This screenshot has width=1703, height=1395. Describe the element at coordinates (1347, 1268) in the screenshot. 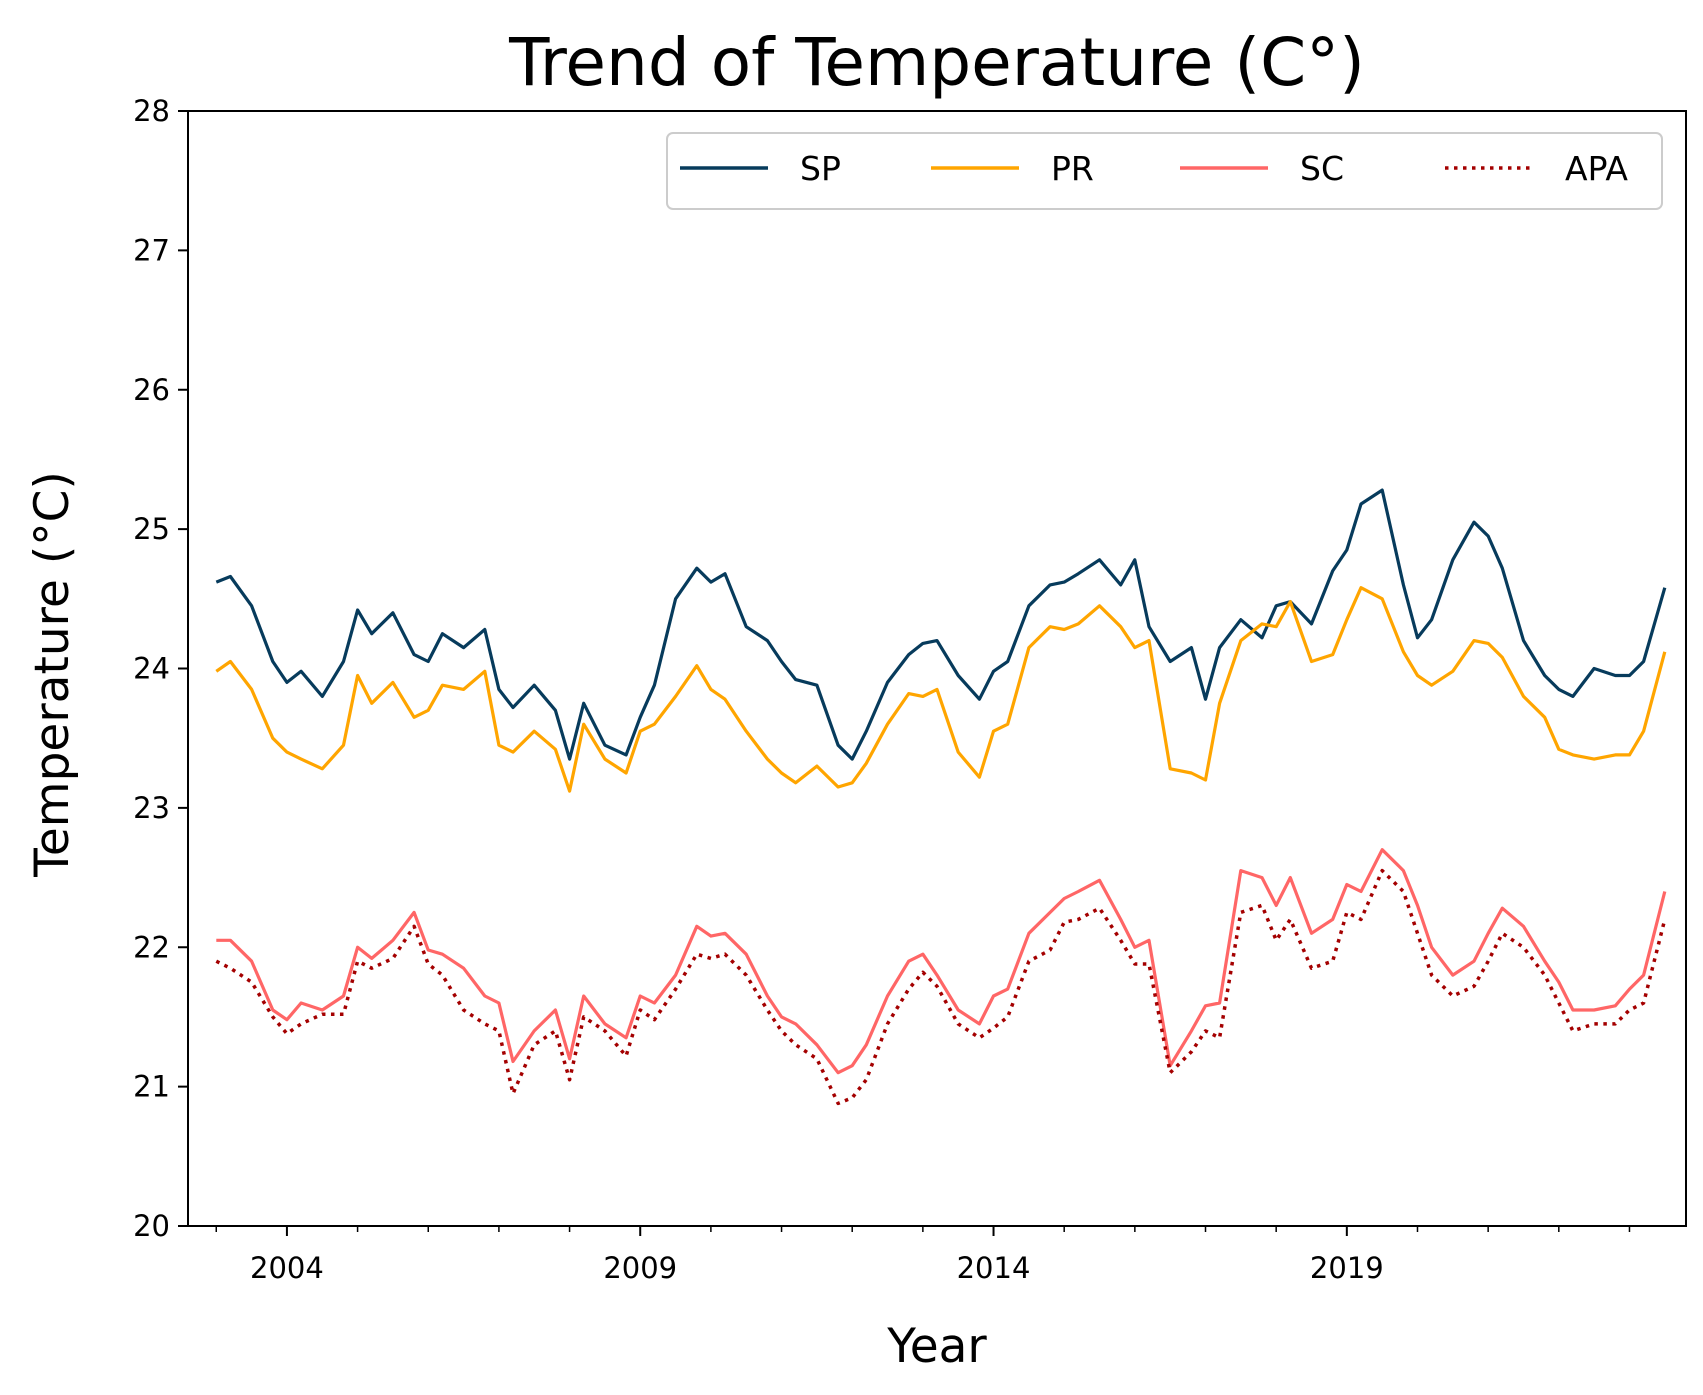

I see `x-tick-label: 2019` at that location.